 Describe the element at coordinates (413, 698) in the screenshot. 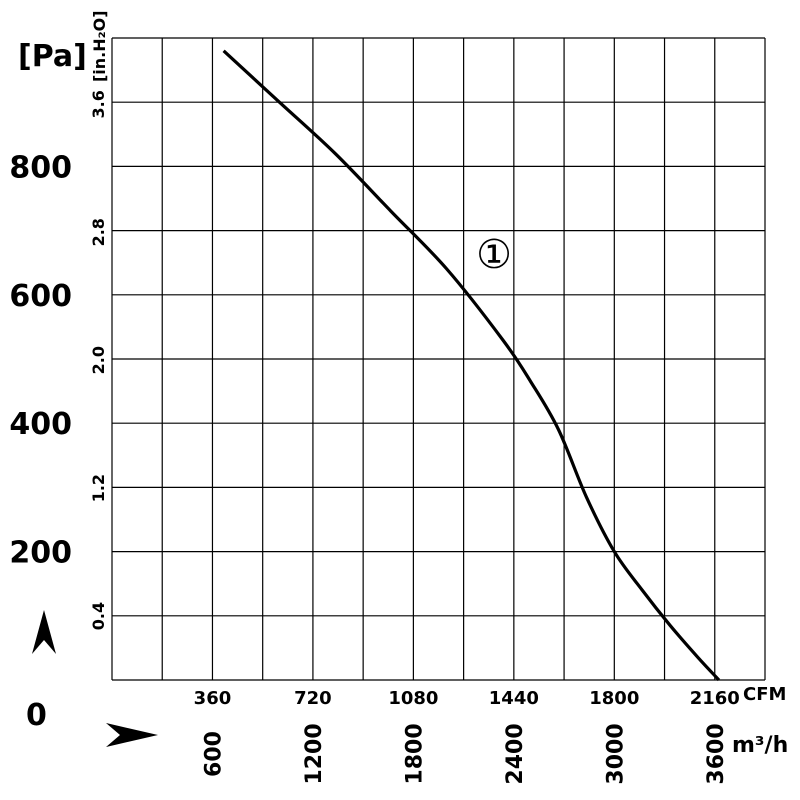

I see `x-tick-label-cfm: 1080` at that location.